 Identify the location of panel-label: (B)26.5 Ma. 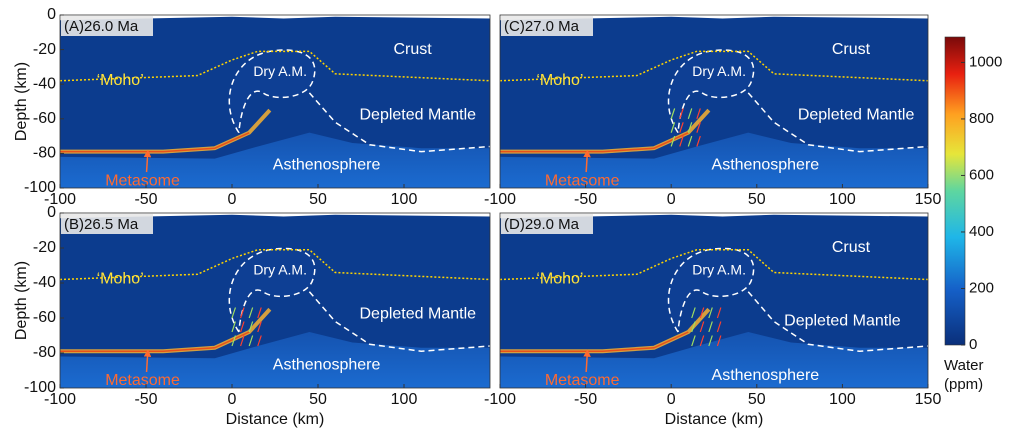
(101, 224).